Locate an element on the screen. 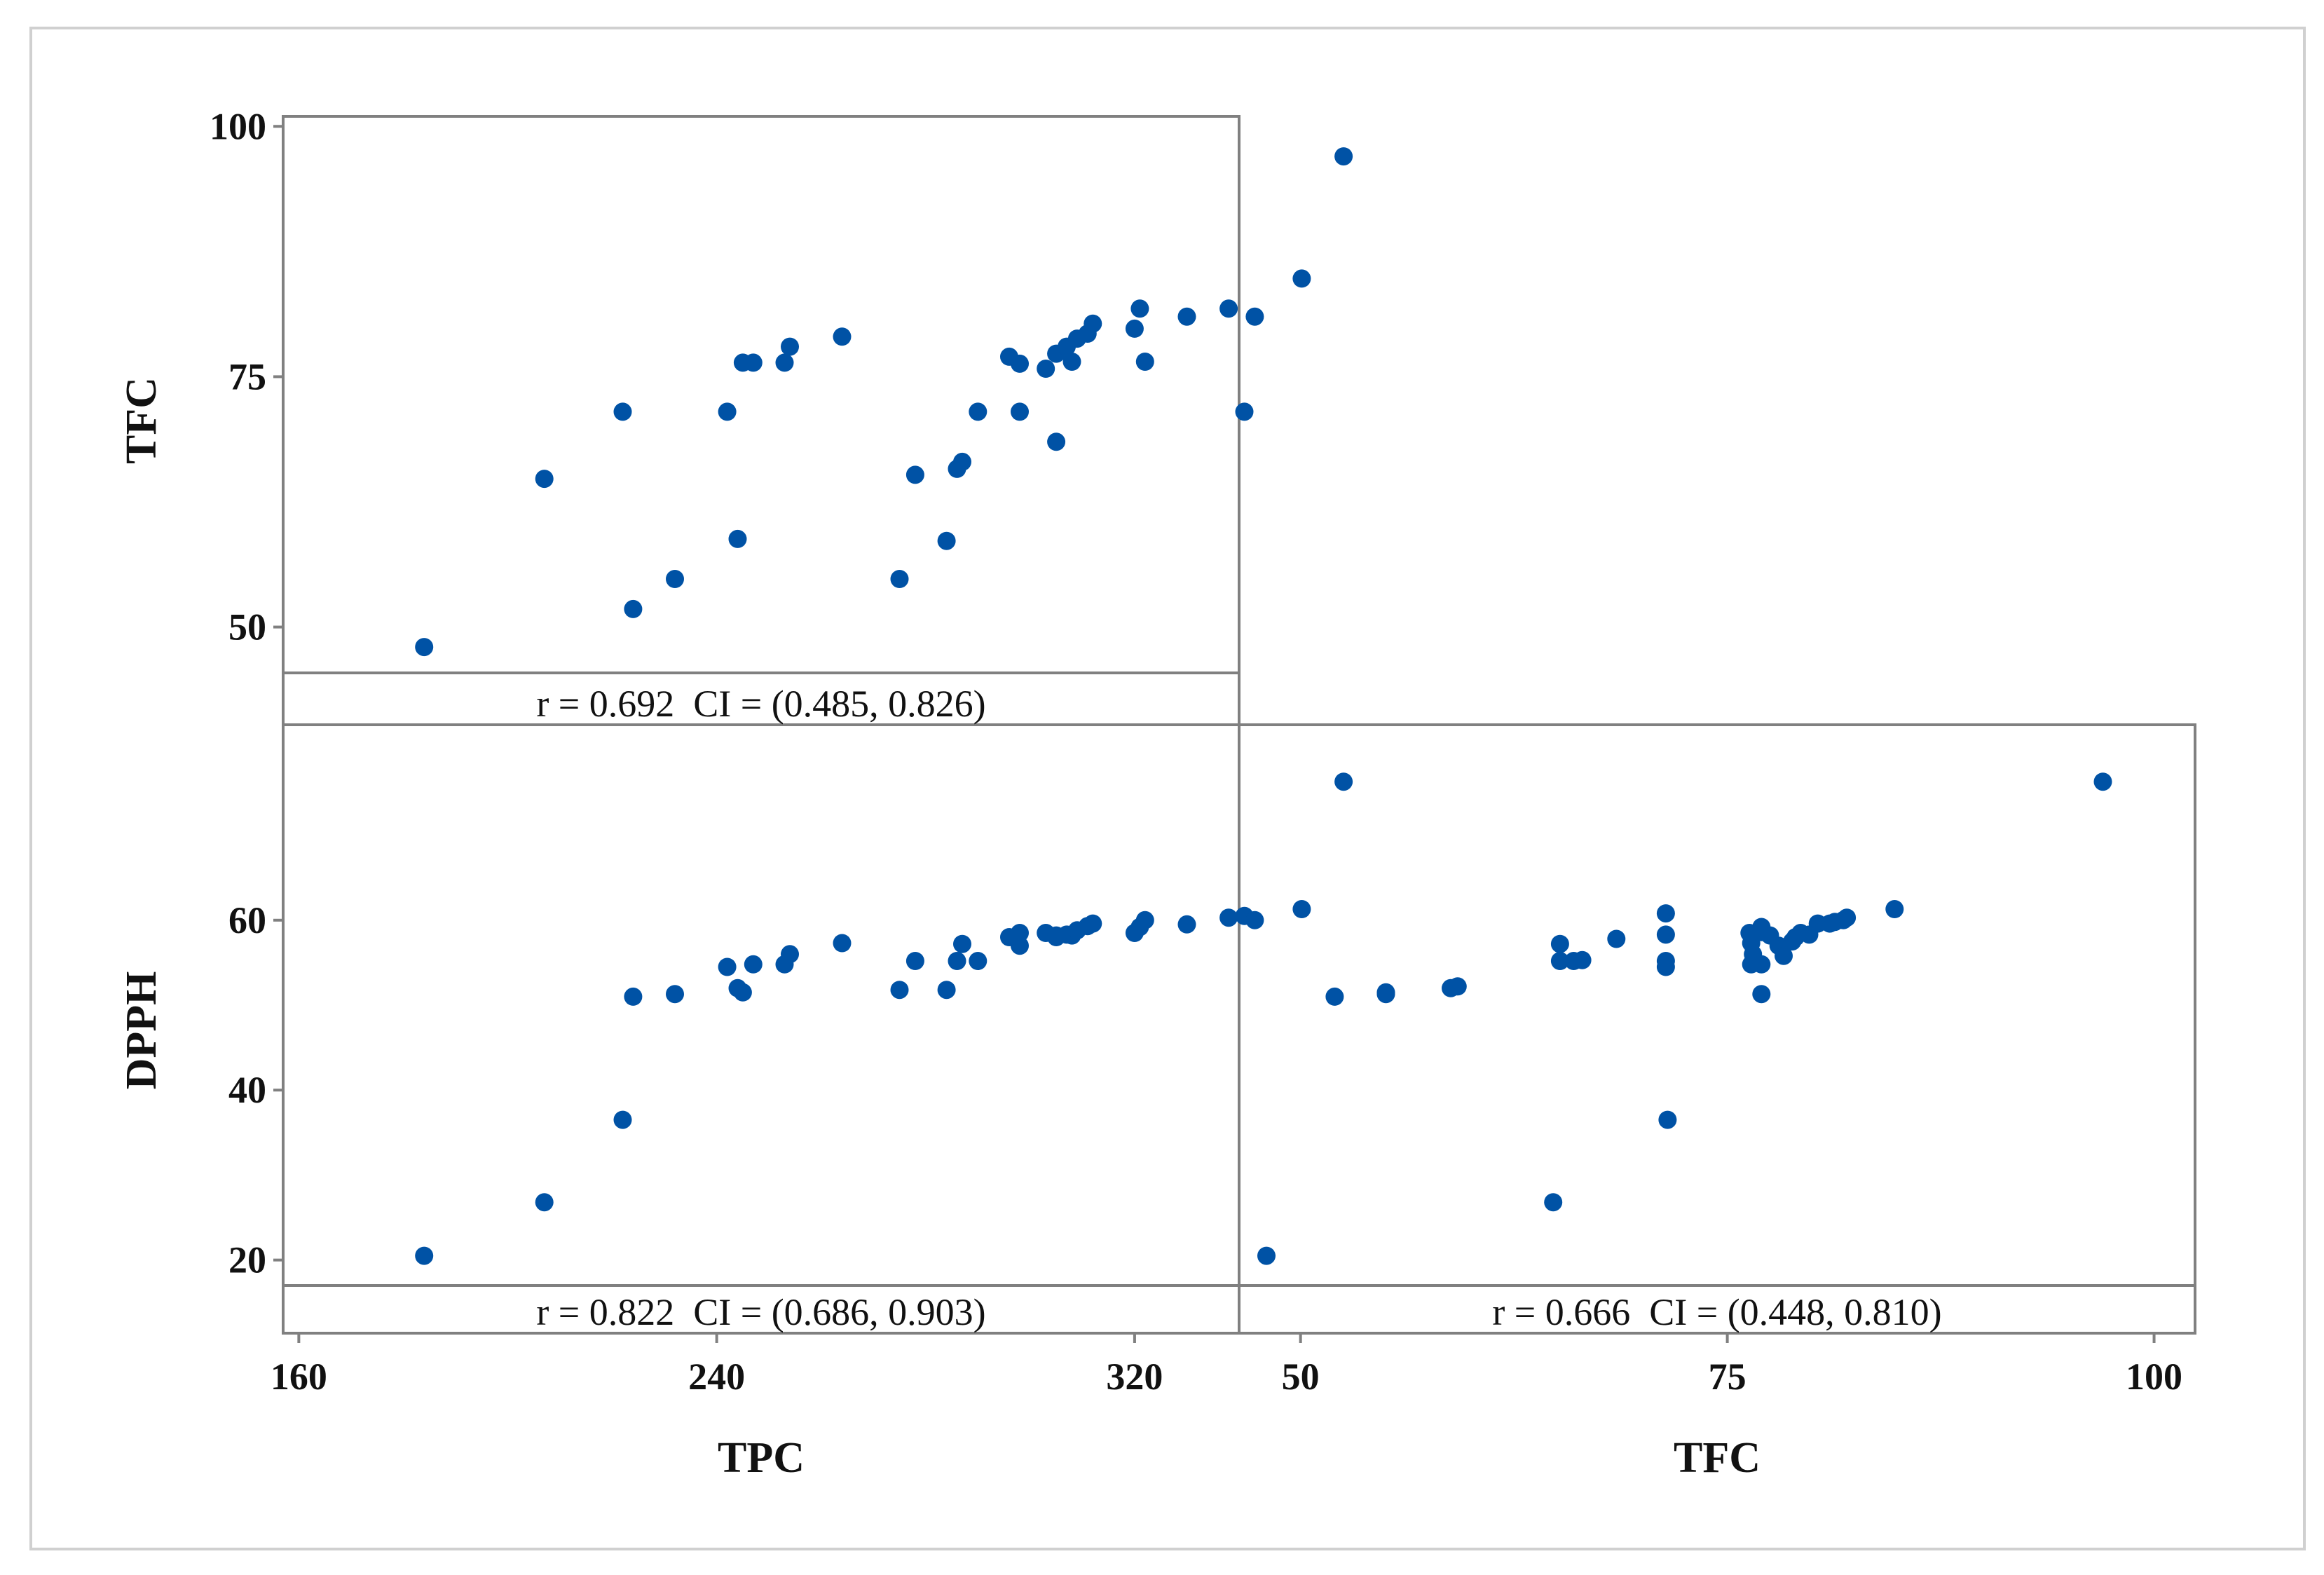 The width and height of the screenshot is (2324, 1575). y-axis-title-dpph: DPPH is located at coordinates (141, 1030).